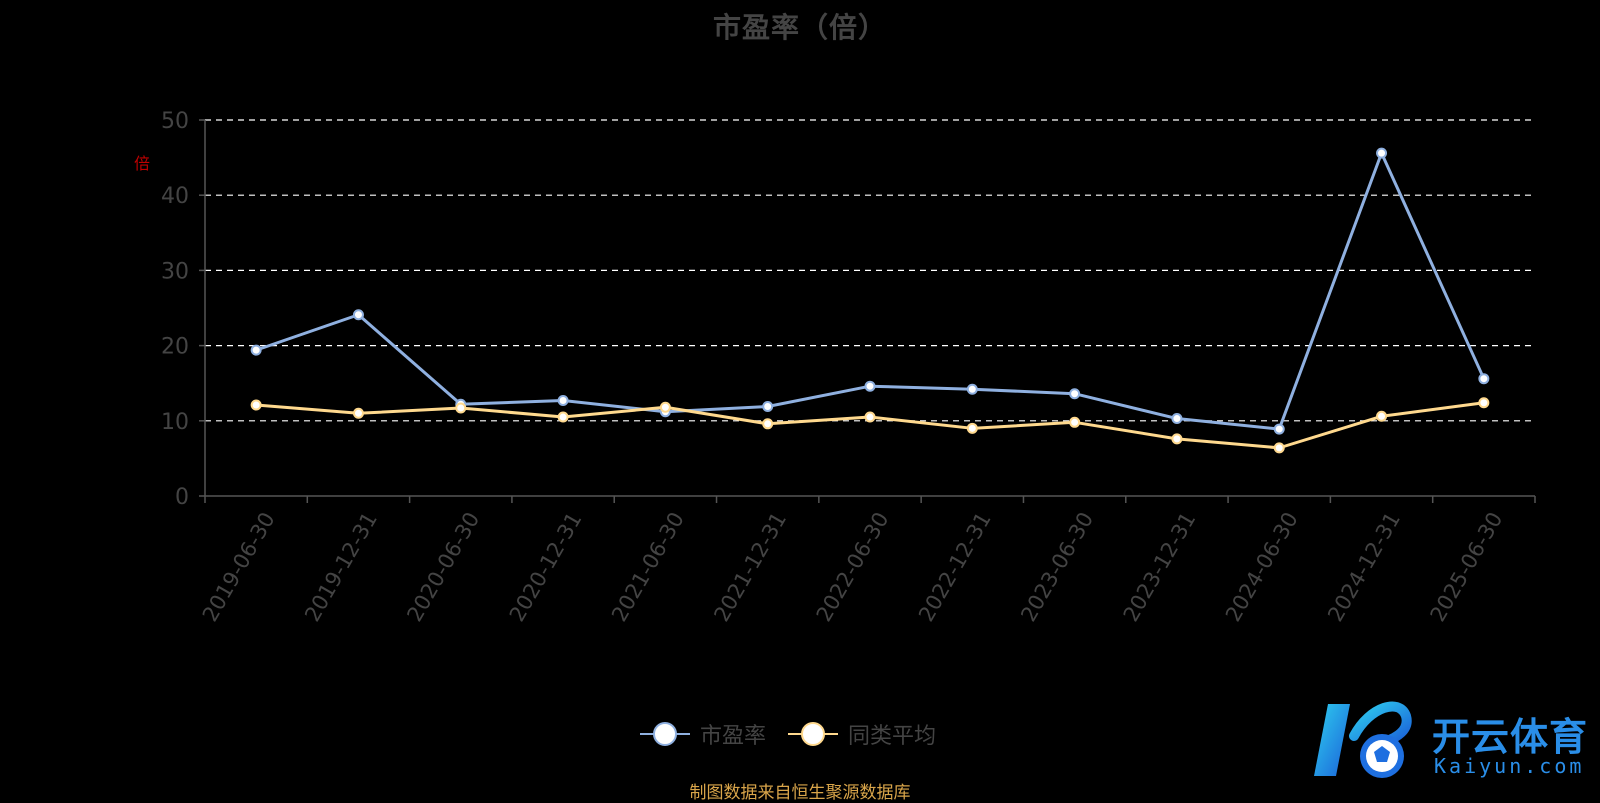  I want to click on source-note: 制图数据来自恒生聚源数据库, so click(800, 793).